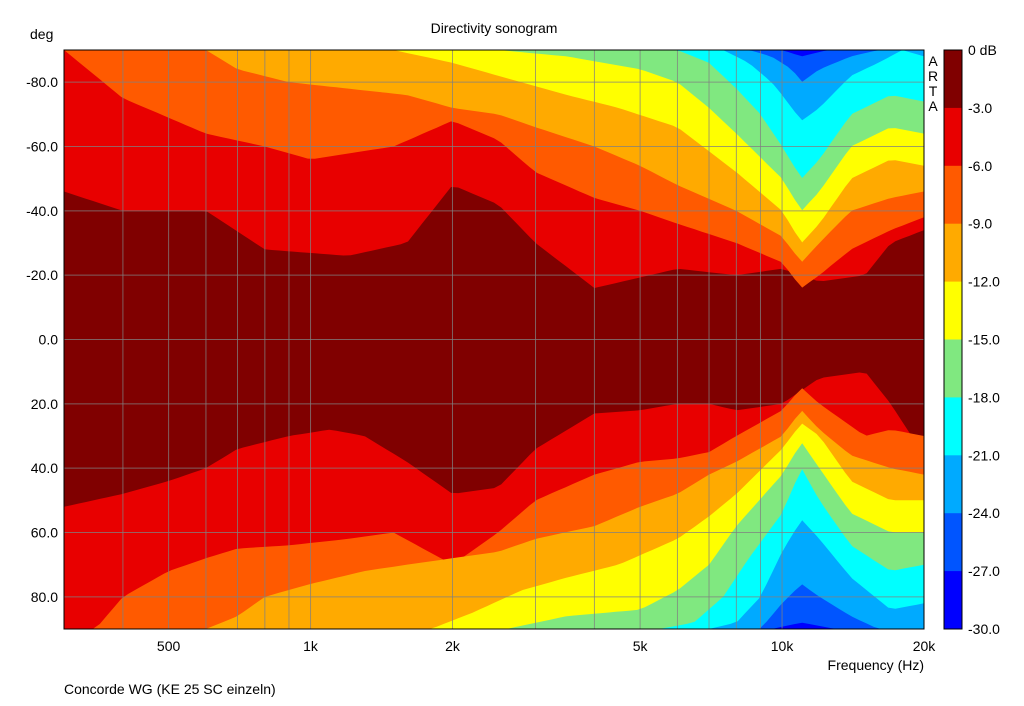 Image resolution: width=1024 pixels, height=706 pixels. I want to click on x-tick-labels: 500 1k 2k 5k 10k 20k, so click(546, 646).